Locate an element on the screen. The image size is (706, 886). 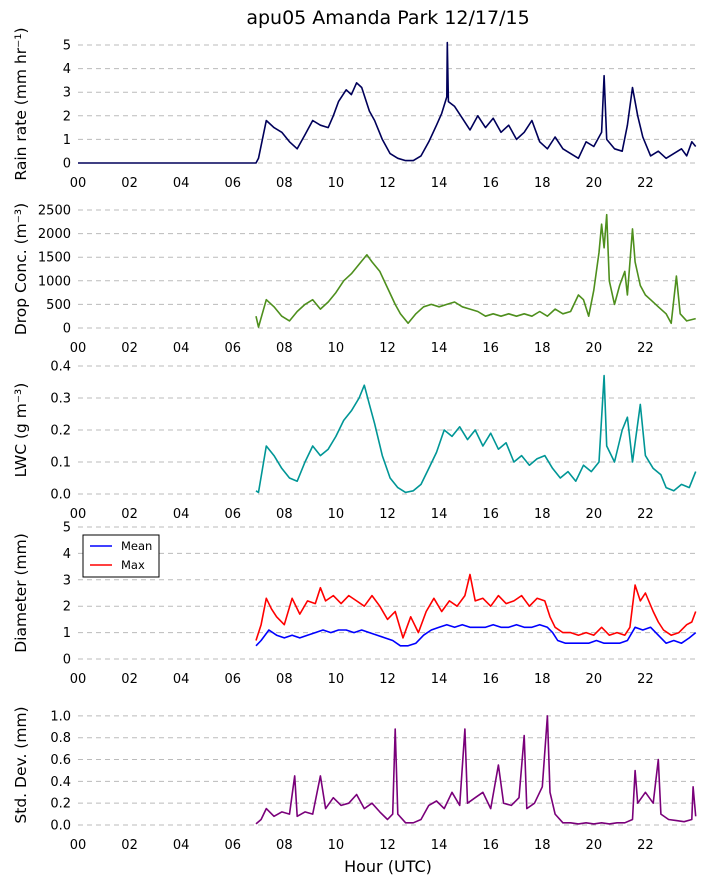
y-tick-label: 1500 is located at coordinates (54, 258).